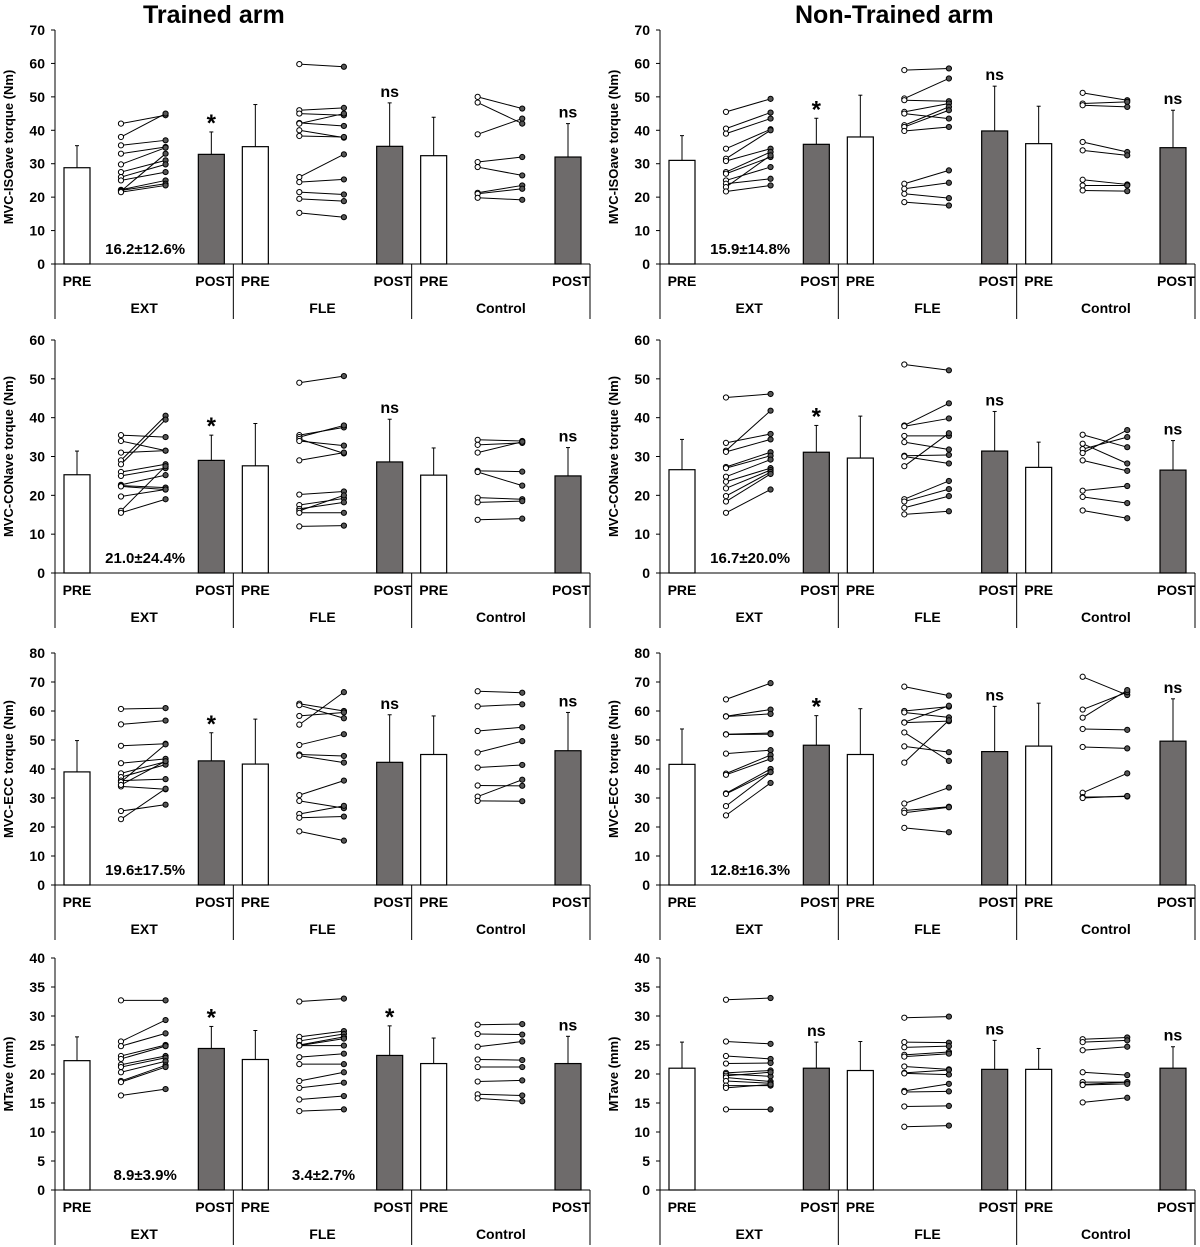 Image resolution: width=1200 pixels, height=1247 pixels. I want to click on y-tick-label: 15, so click(37, 1103).